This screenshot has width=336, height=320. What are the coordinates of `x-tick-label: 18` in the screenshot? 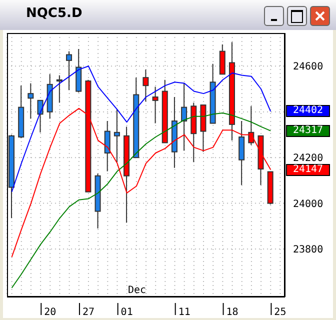 It's located at (232, 312).